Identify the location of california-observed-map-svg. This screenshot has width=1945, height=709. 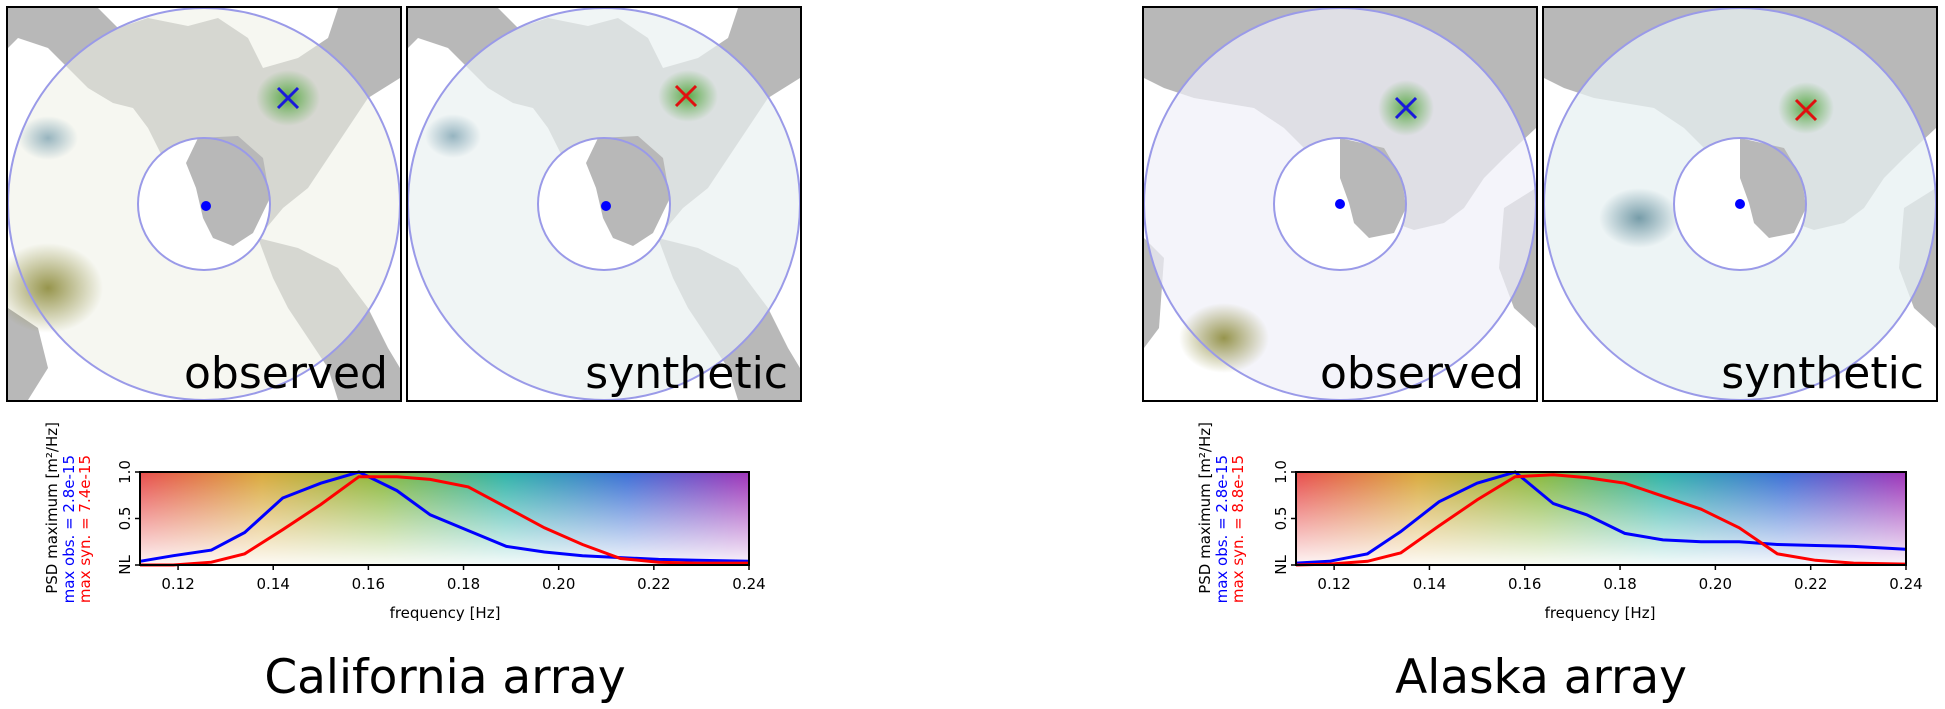
(204, 204).